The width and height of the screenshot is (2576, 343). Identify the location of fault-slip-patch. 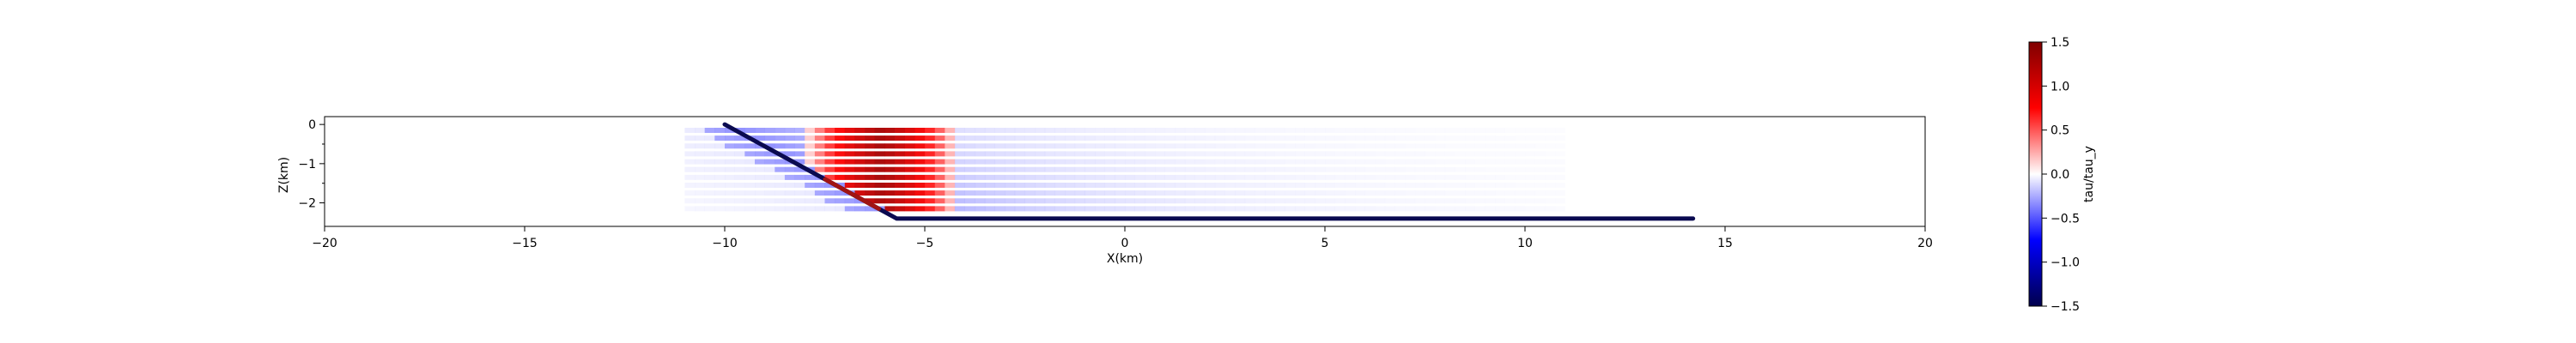
(852, 194).